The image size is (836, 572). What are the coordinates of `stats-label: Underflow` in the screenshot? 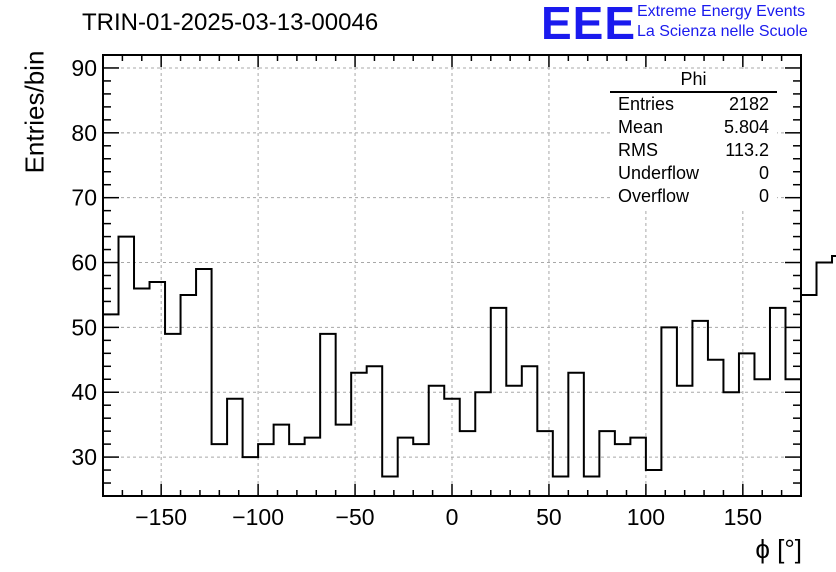 It's located at (659, 173).